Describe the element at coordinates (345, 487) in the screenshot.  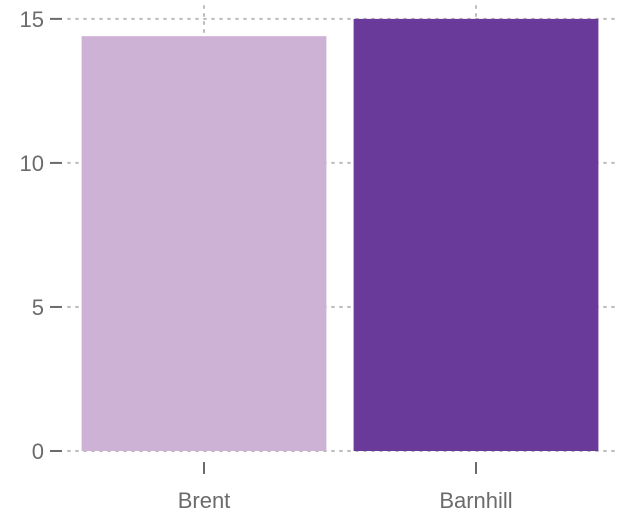
I see `x-axis: Brent Barnhill` at that location.